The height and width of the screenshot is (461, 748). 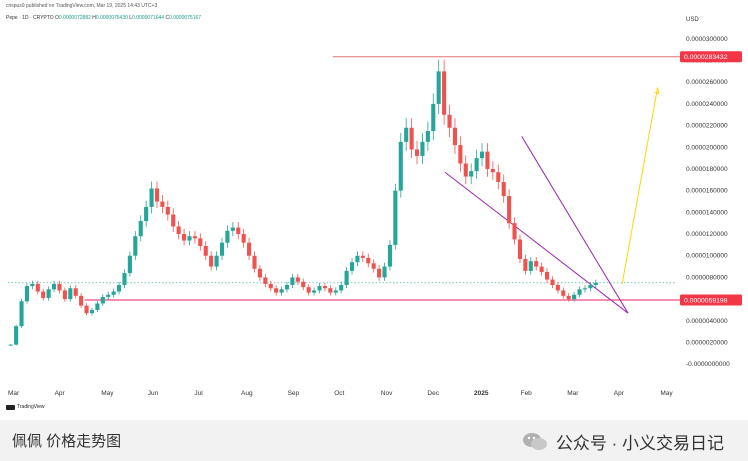 I want to click on y-tick-label: 0.0000200000, so click(x=707, y=147).